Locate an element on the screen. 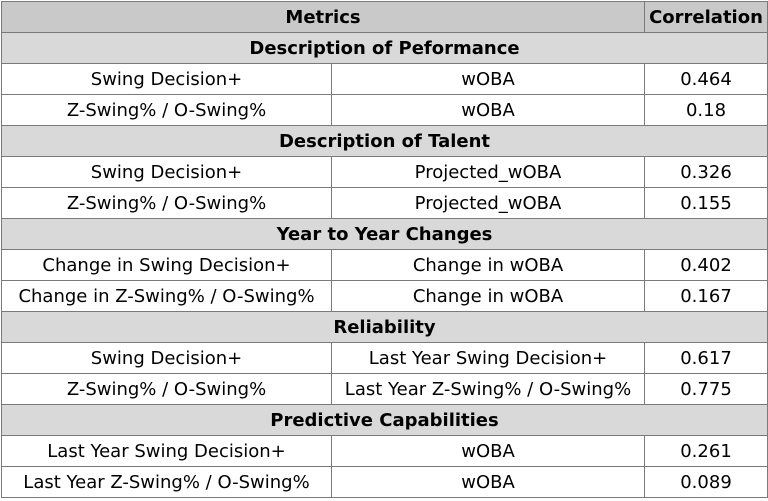 The image size is (768, 501). table-row: Last Year Swing Decision+ wOBA 0.261 is located at coordinates (384, 451).